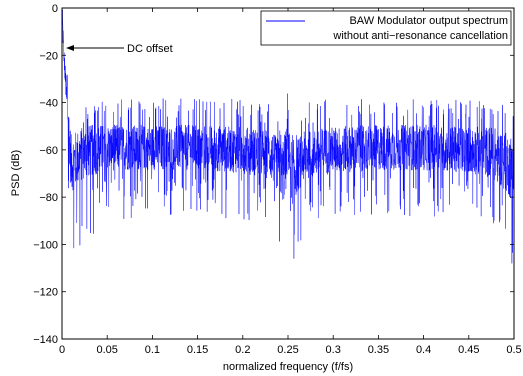 Image resolution: width=523 pixels, height=376 pixels. Describe the element at coordinates (428, 21) in the screenshot. I see `legend-entry-line1: BAW Modulator output spectrum` at that location.